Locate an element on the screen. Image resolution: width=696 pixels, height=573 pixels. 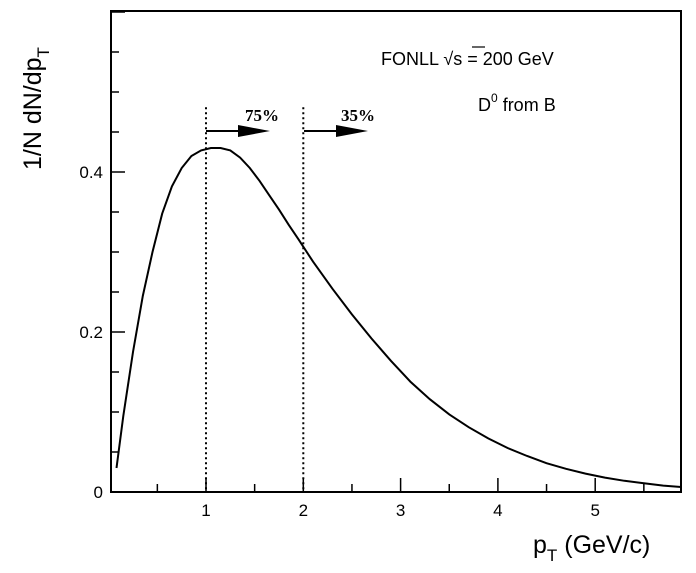
cut-lines is located at coordinates (255, 299).